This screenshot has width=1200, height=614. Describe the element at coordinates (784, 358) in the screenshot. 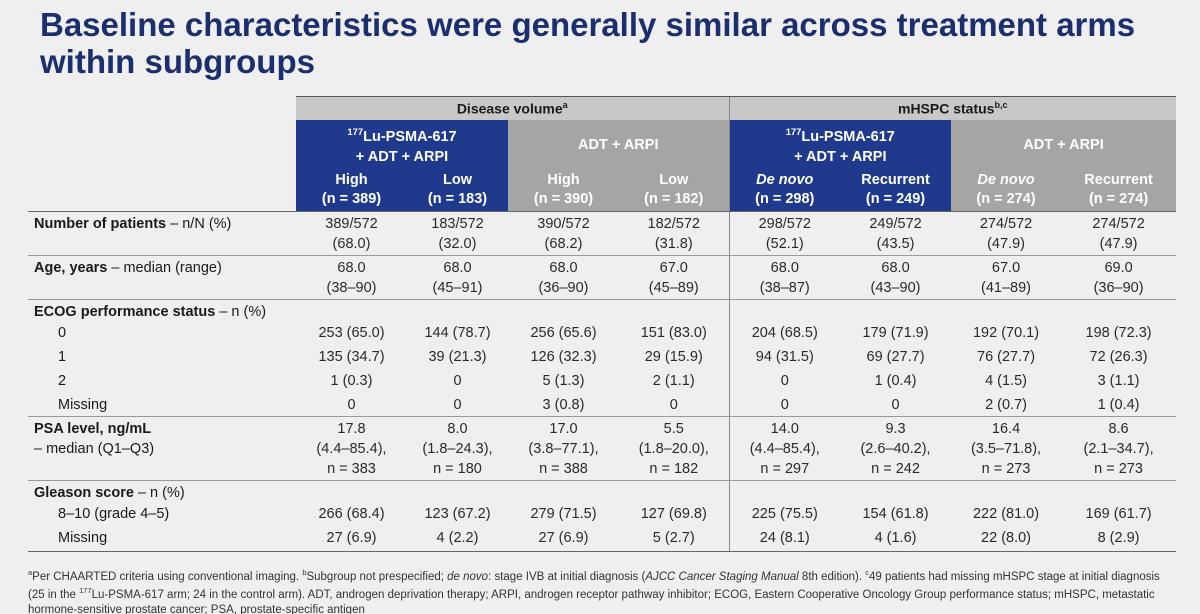

I see `table-cell: 94 (31.5)` at that location.